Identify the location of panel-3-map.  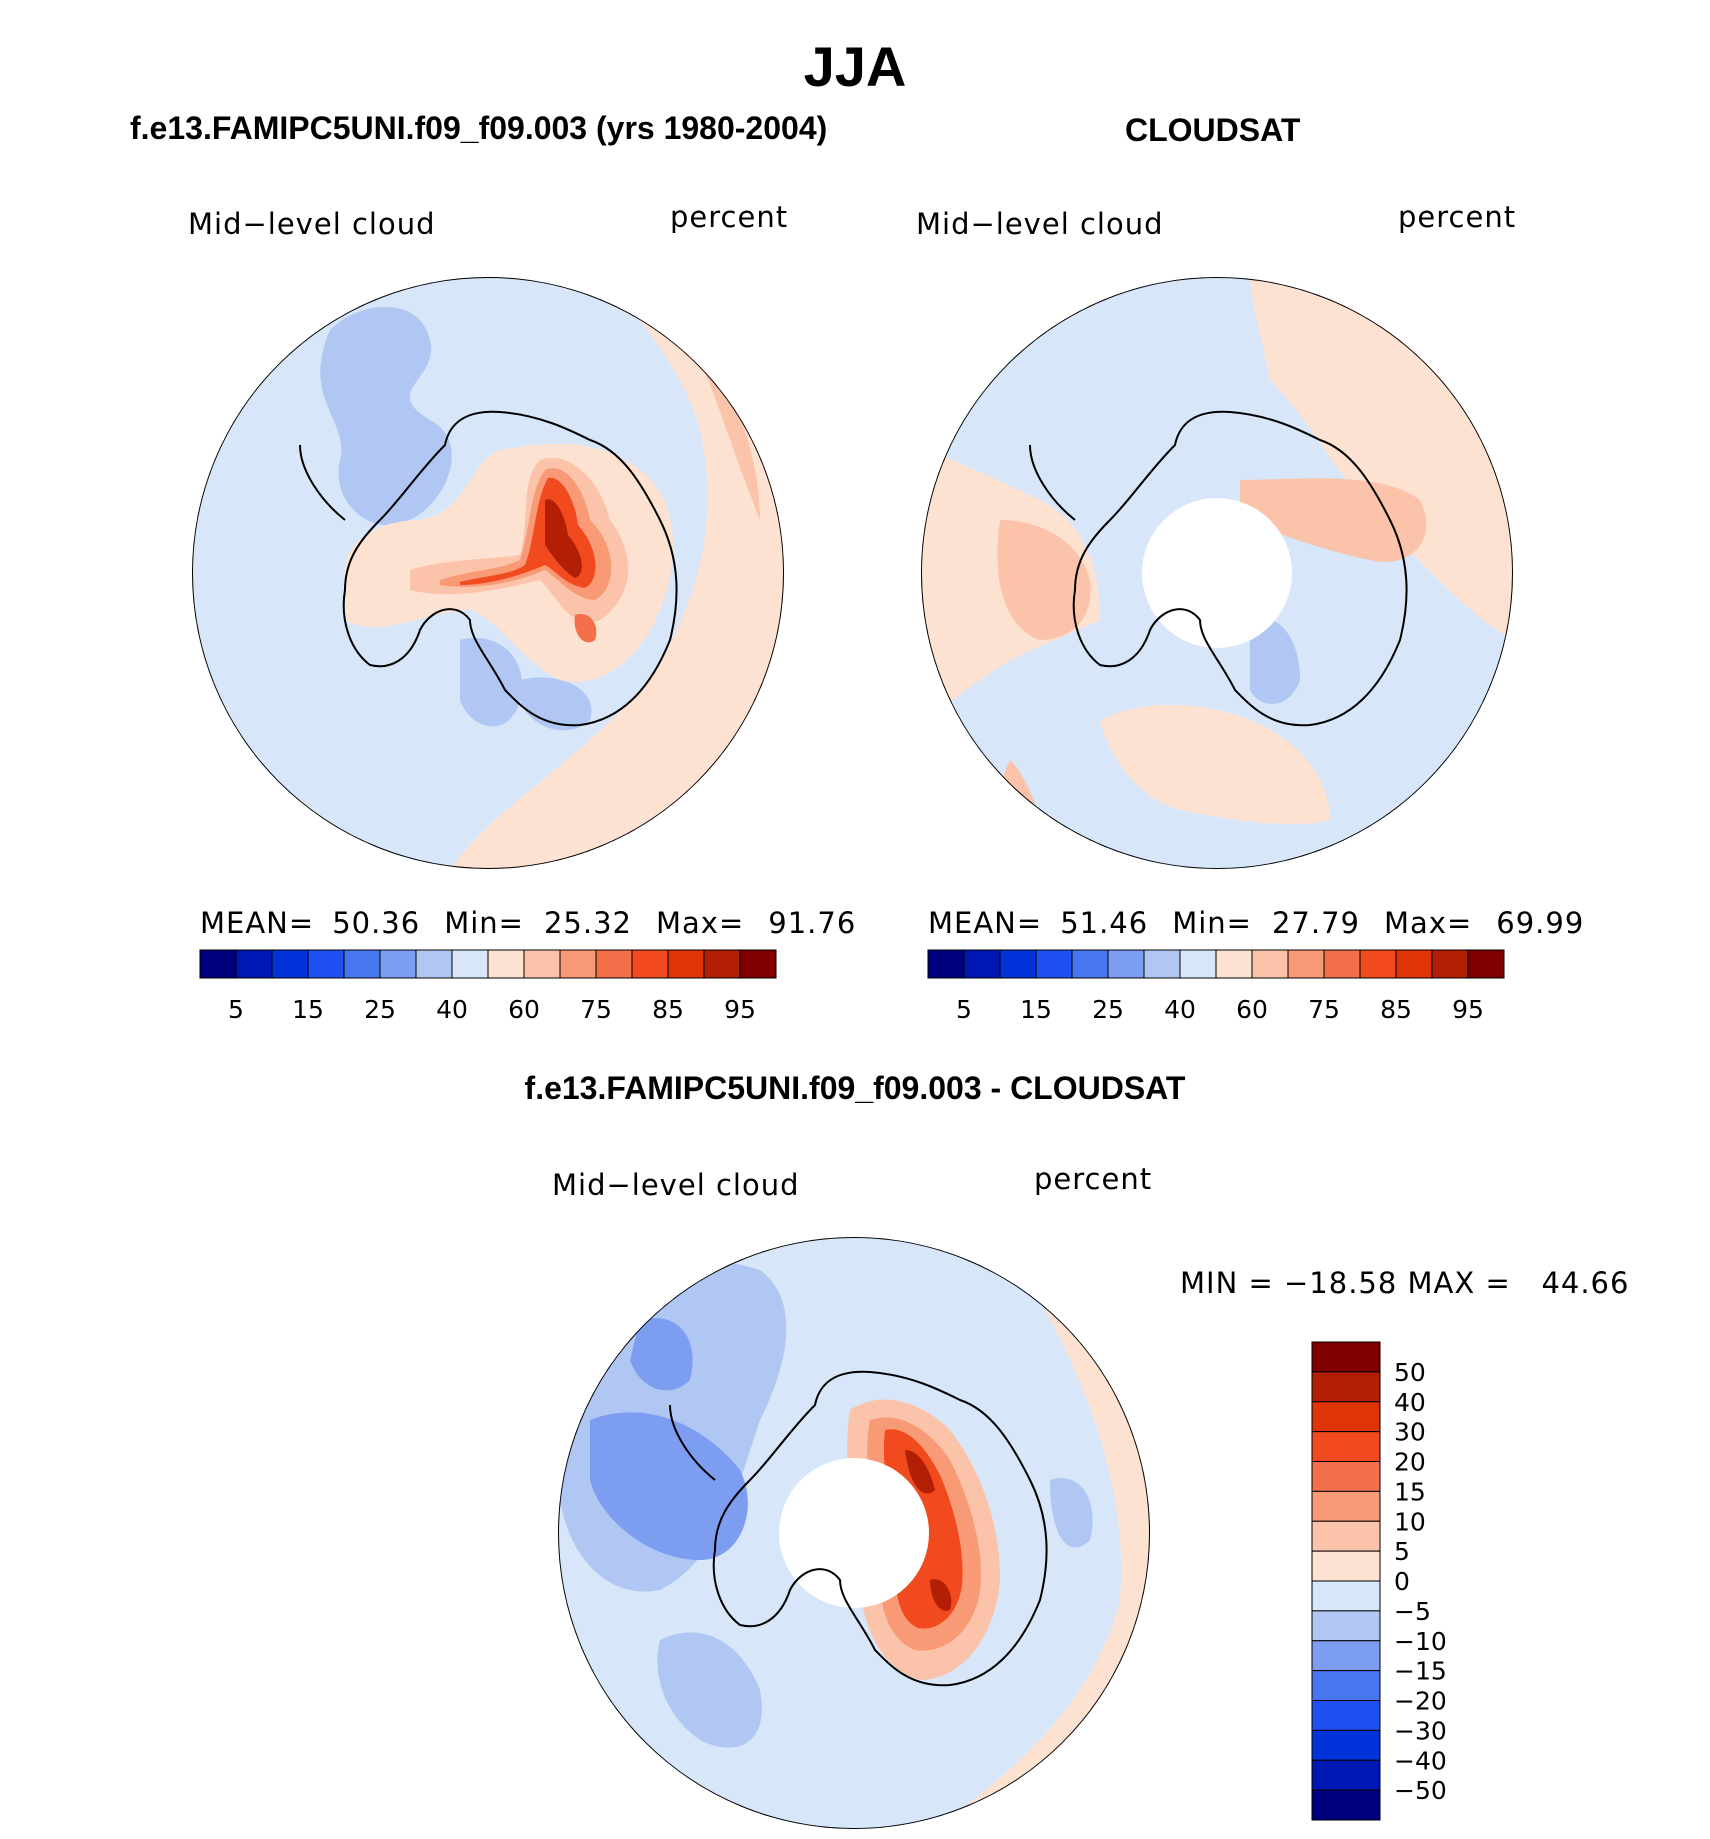
(854, 1533).